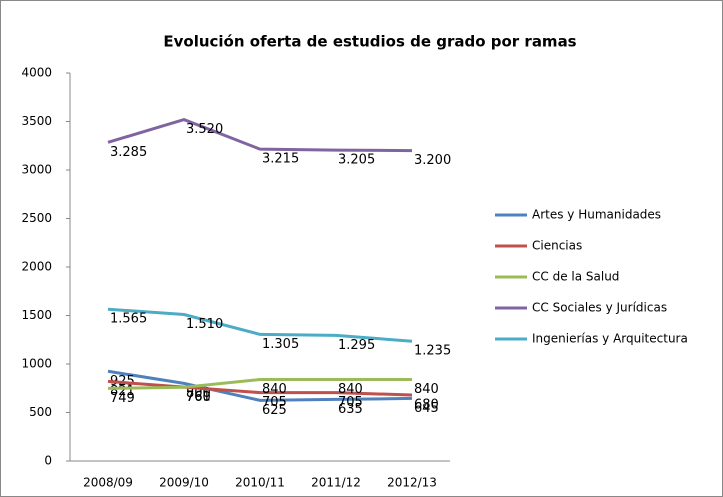  What do you see at coordinates (36, 218) in the screenshot?
I see `y-tick-label: 2500` at bounding box center [36, 218].